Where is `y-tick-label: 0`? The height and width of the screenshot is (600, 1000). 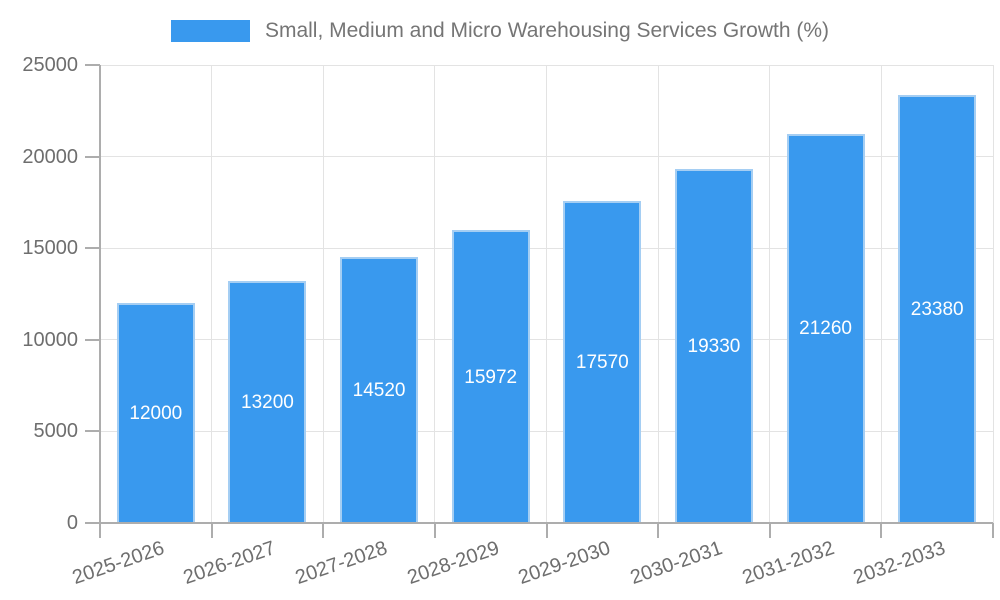 y-tick-label: 0 is located at coordinates (72, 523).